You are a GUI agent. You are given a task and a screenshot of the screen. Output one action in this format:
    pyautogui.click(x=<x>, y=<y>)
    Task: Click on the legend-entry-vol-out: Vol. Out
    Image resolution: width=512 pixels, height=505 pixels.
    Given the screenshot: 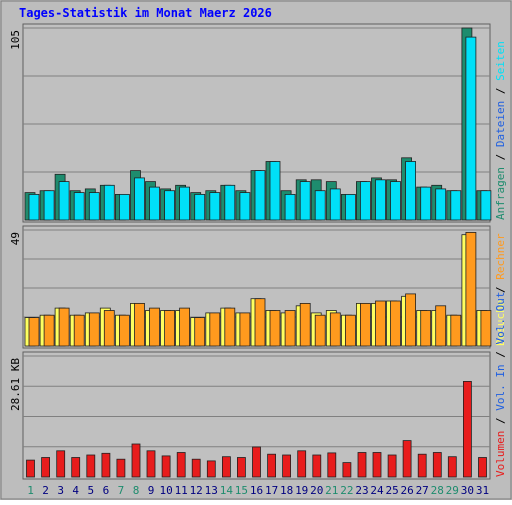 What is the action you would take?
    pyautogui.click(x=500, y=318)
    